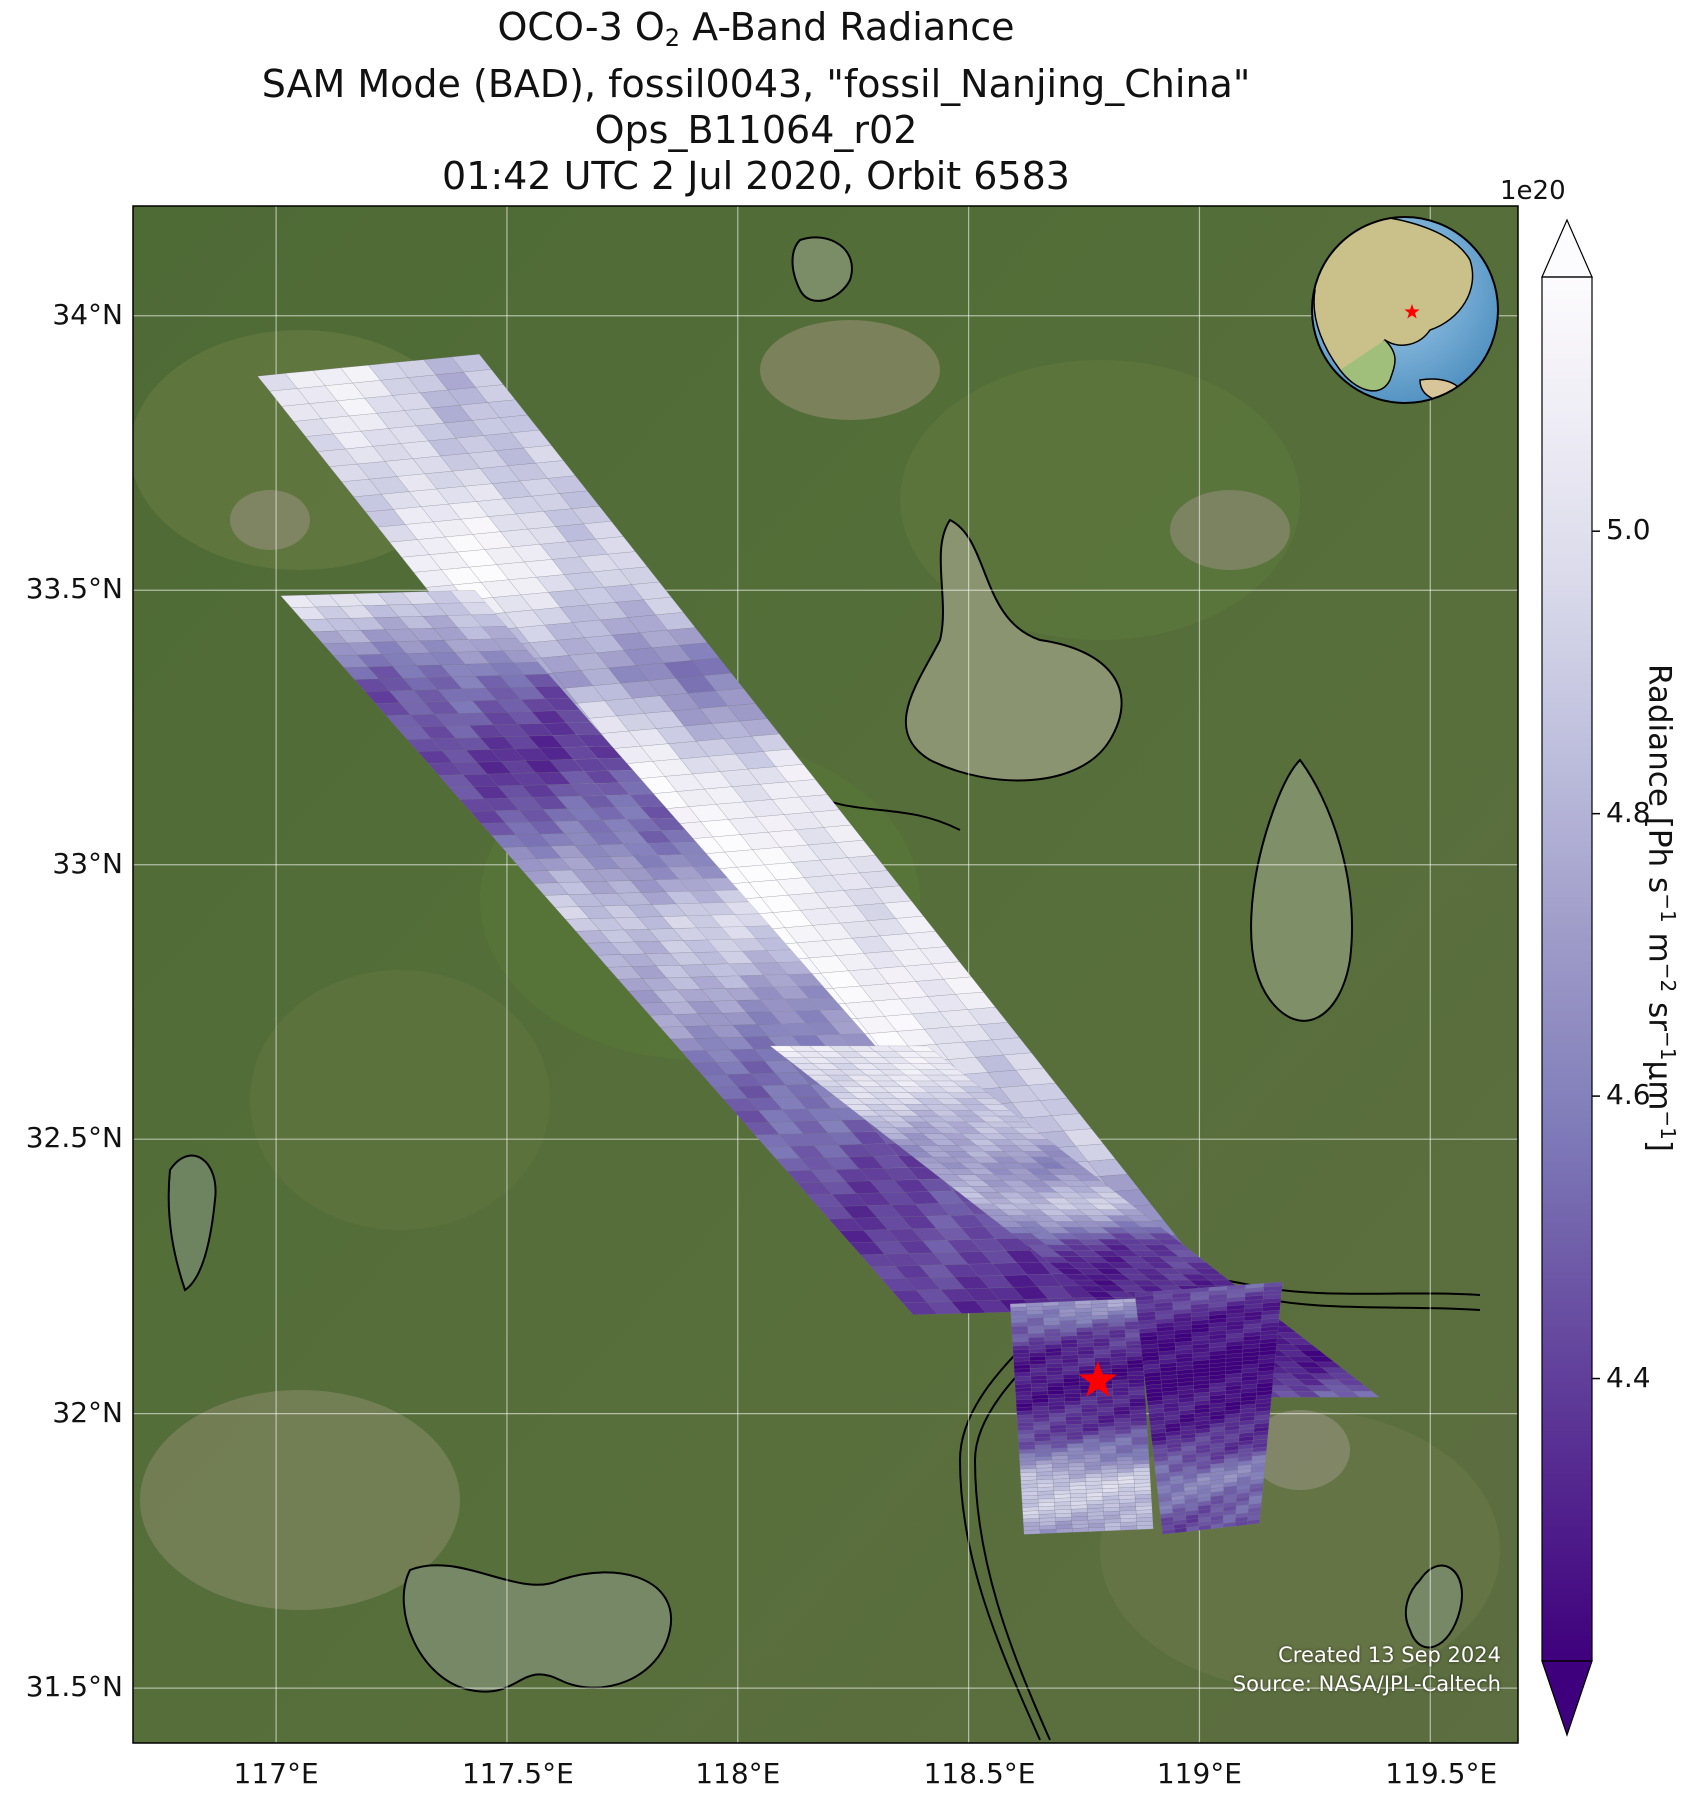 This screenshot has height=1796, width=1701. I want to click on title-line-4: 01:42 UTC 2 Jul 2020, Orbit 6583, so click(756, 176).